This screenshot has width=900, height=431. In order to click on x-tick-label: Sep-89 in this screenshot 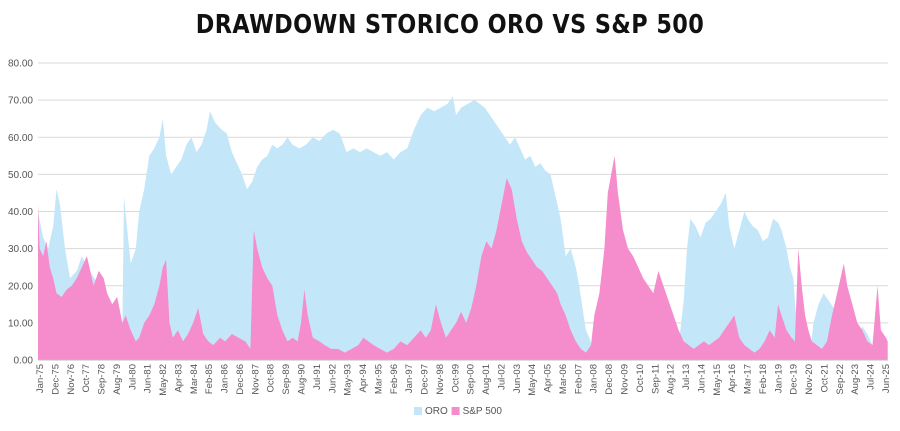, I will do `click(286, 379)`.